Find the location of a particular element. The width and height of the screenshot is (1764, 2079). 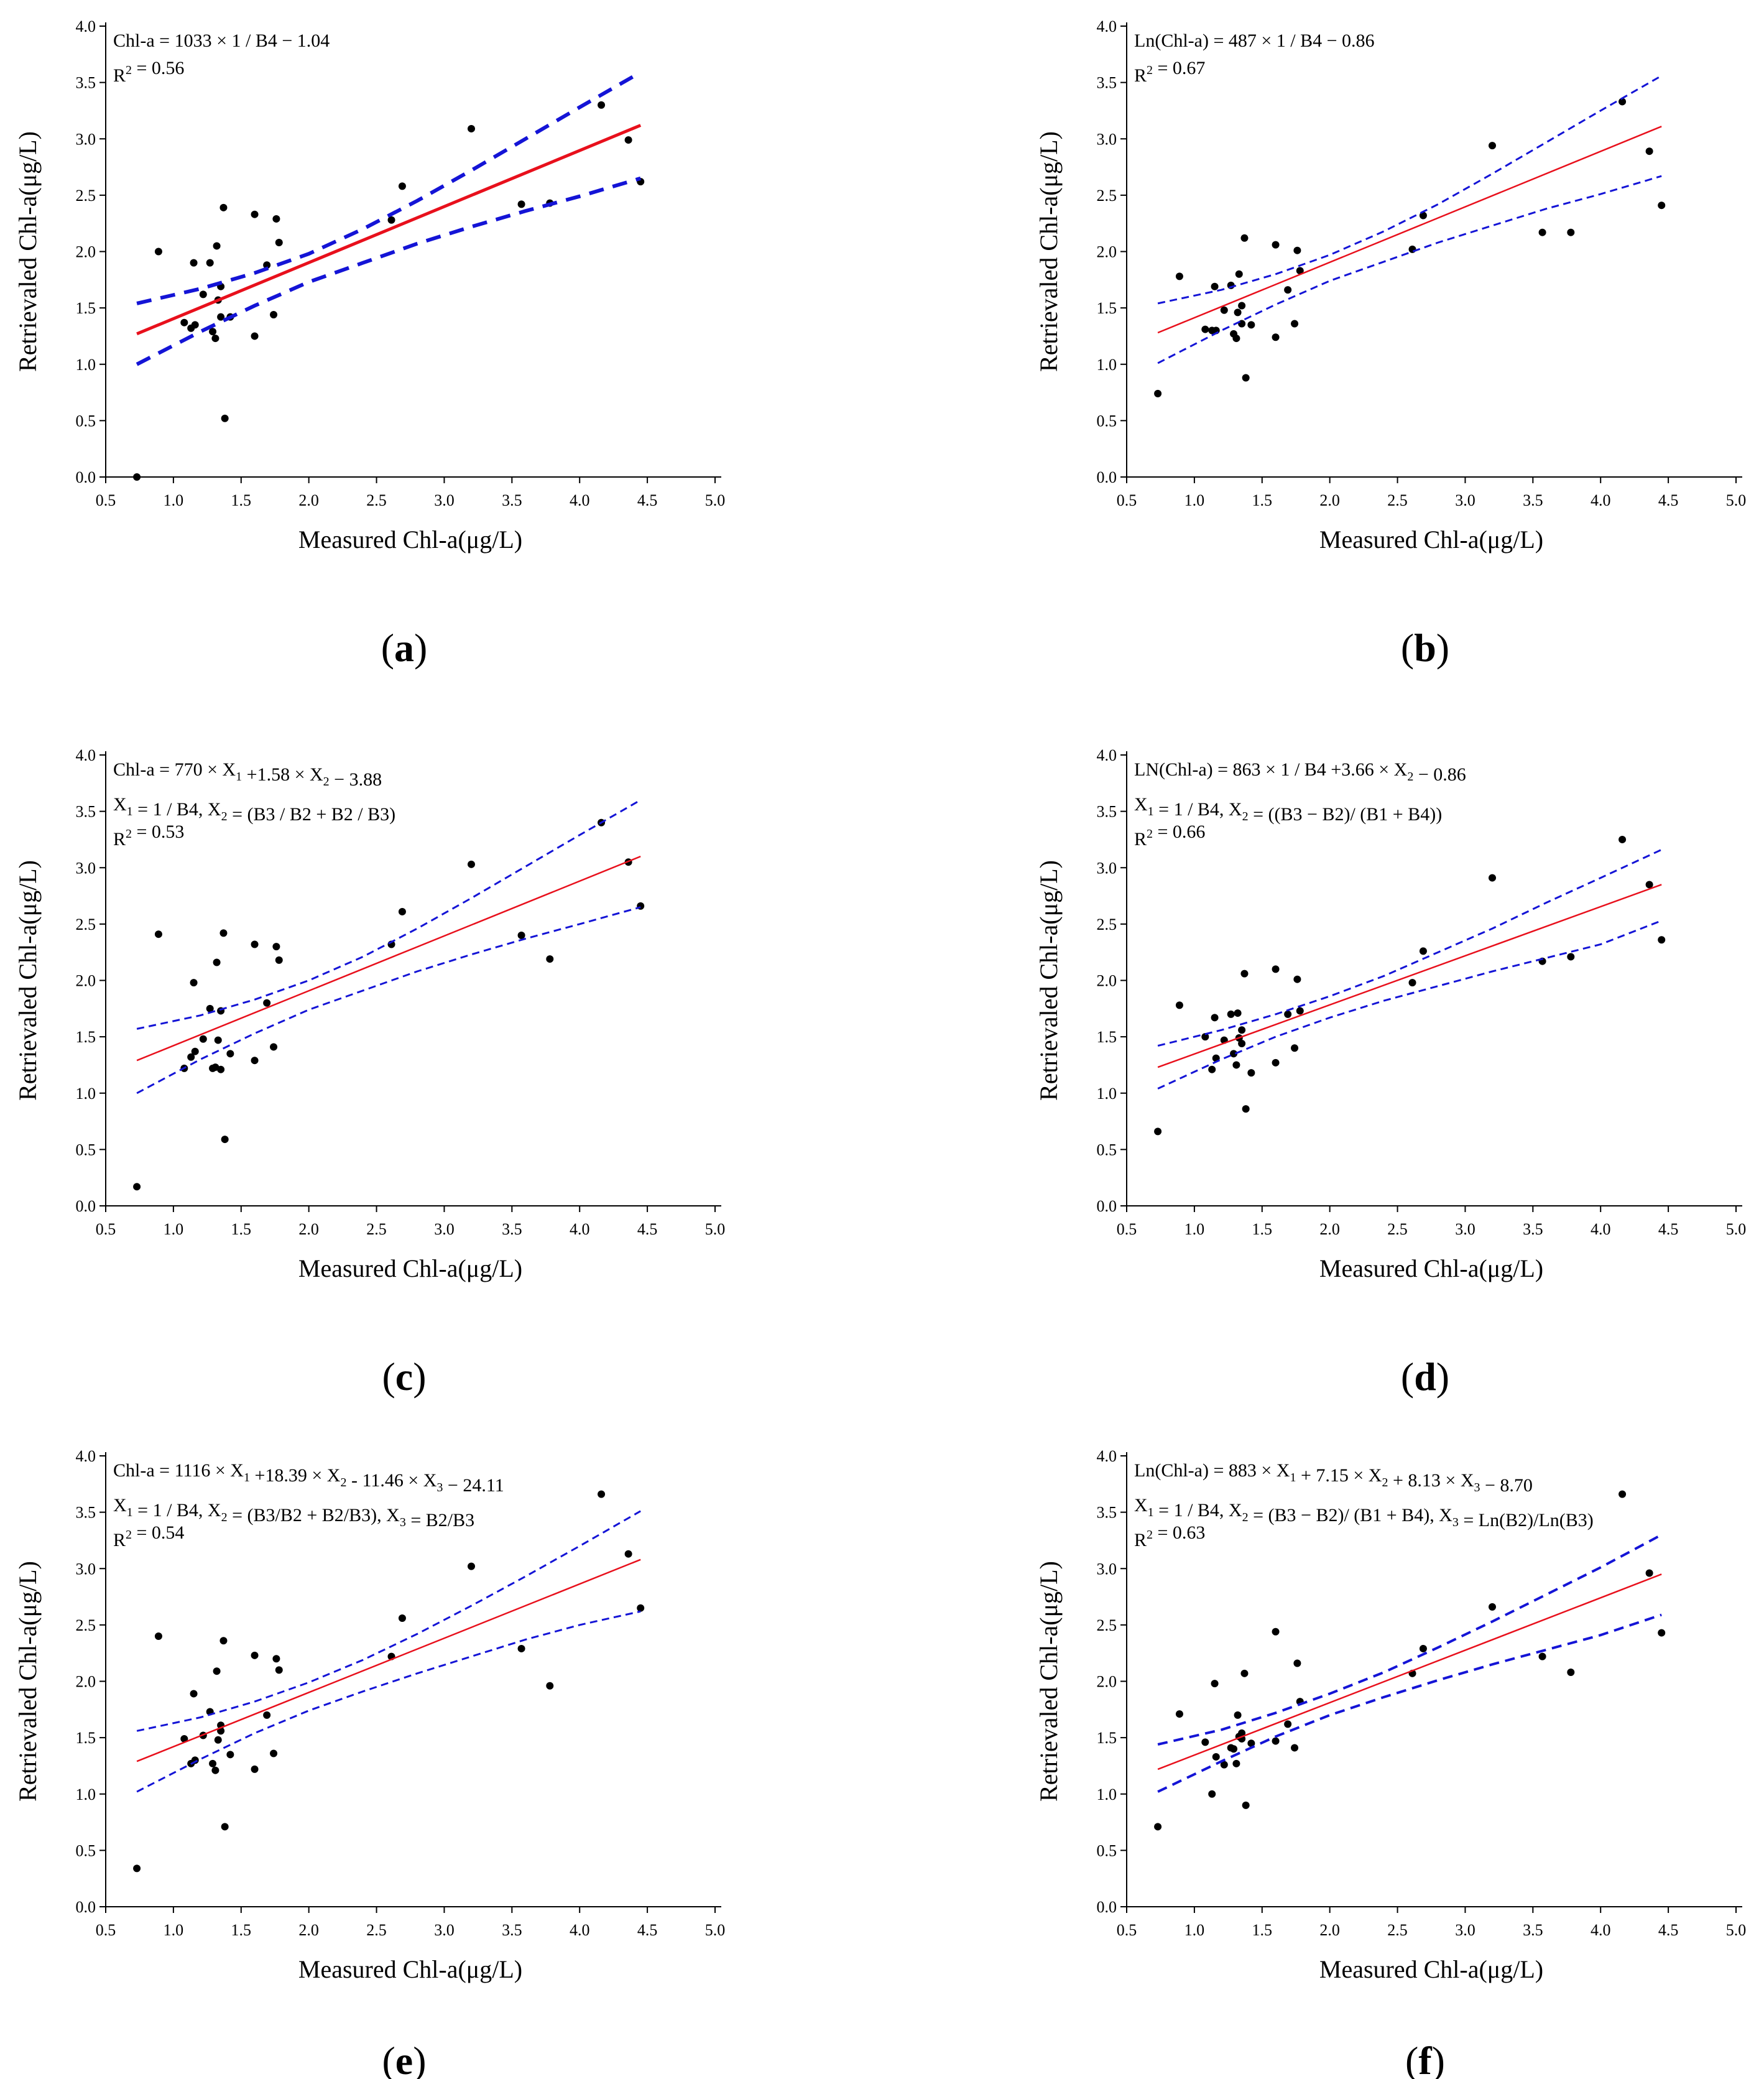

x-tick-label: 5.0 is located at coordinates (715, 1930).